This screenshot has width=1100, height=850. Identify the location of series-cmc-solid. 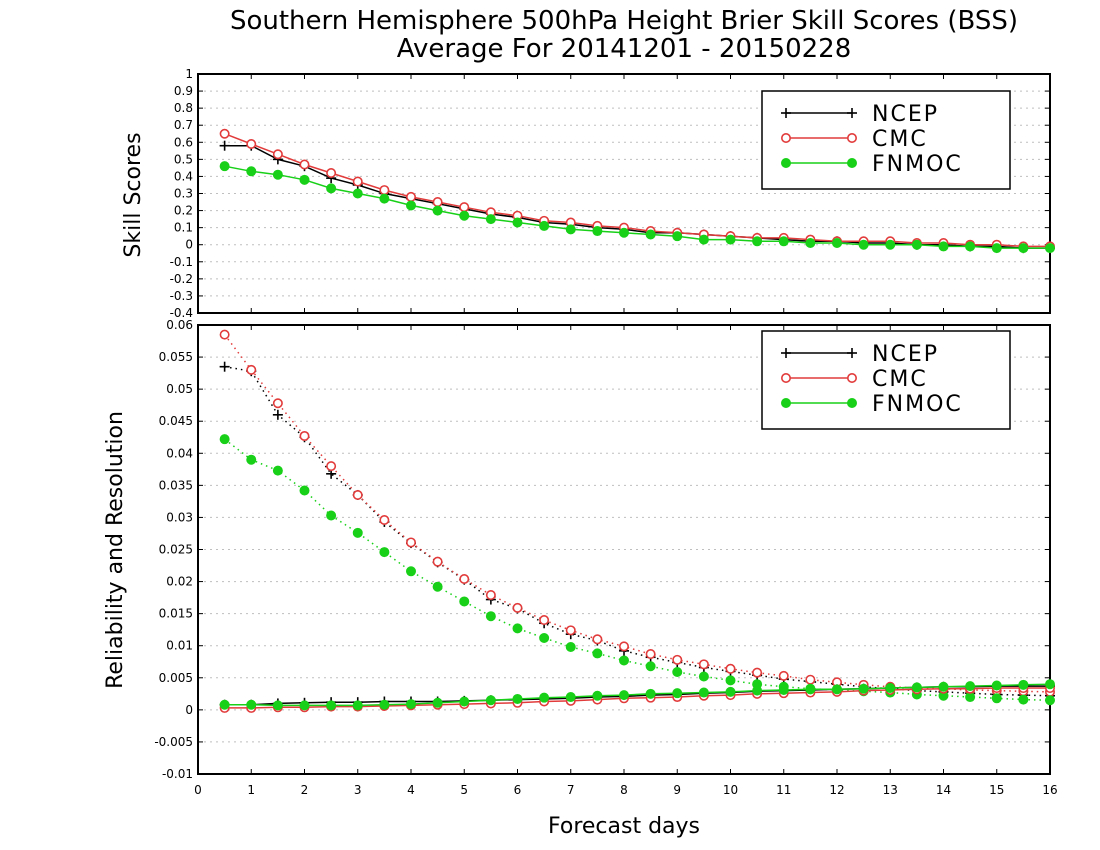
(637, 698).